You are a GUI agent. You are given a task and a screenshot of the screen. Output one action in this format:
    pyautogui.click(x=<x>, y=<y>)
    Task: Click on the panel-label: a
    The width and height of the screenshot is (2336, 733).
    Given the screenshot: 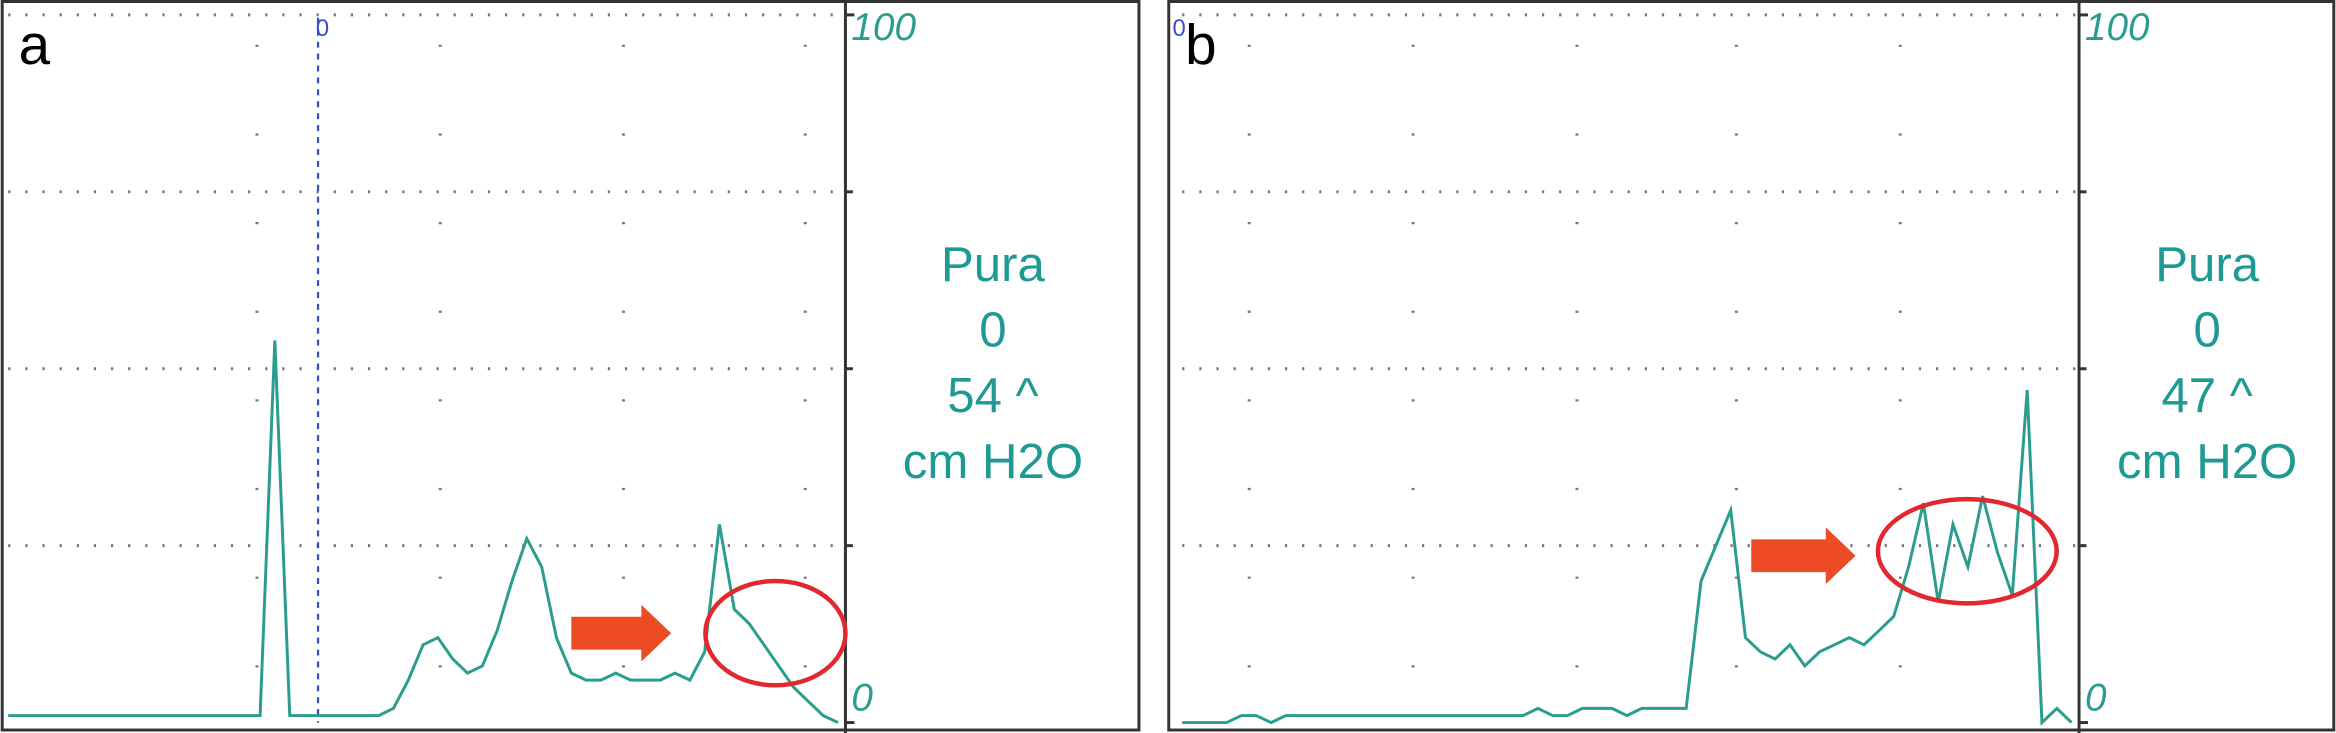 What is the action you would take?
    pyautogui.click(x=35, y=44)
    